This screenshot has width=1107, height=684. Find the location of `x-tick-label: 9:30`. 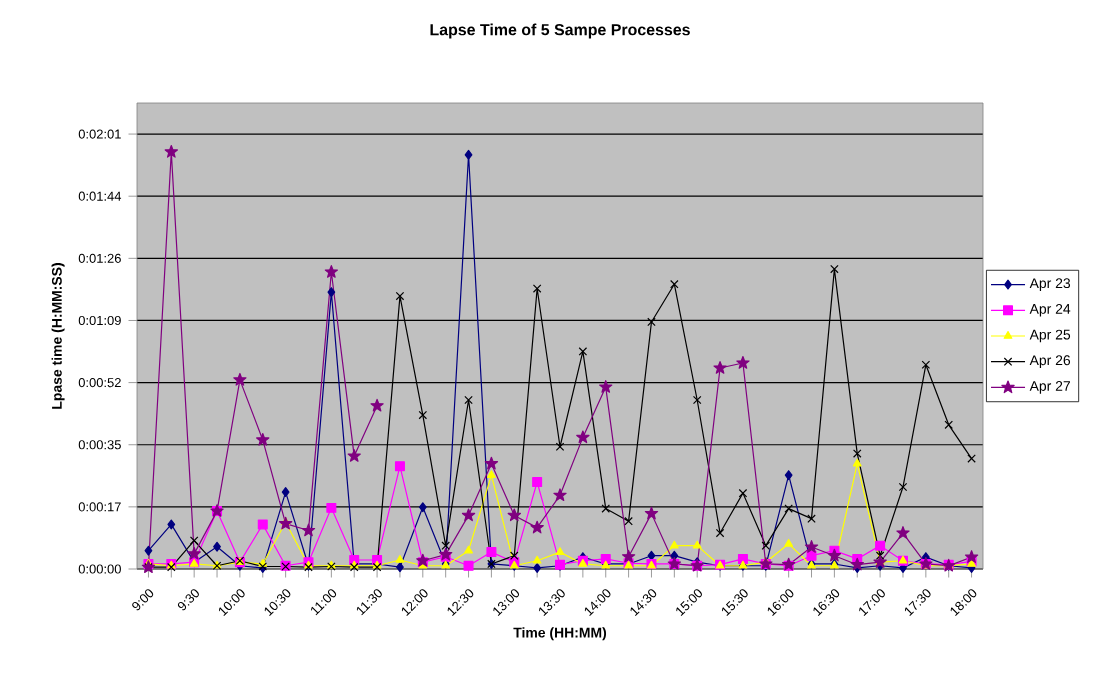

x-tick-label: 9:30 is located at coordinates (188, 600).